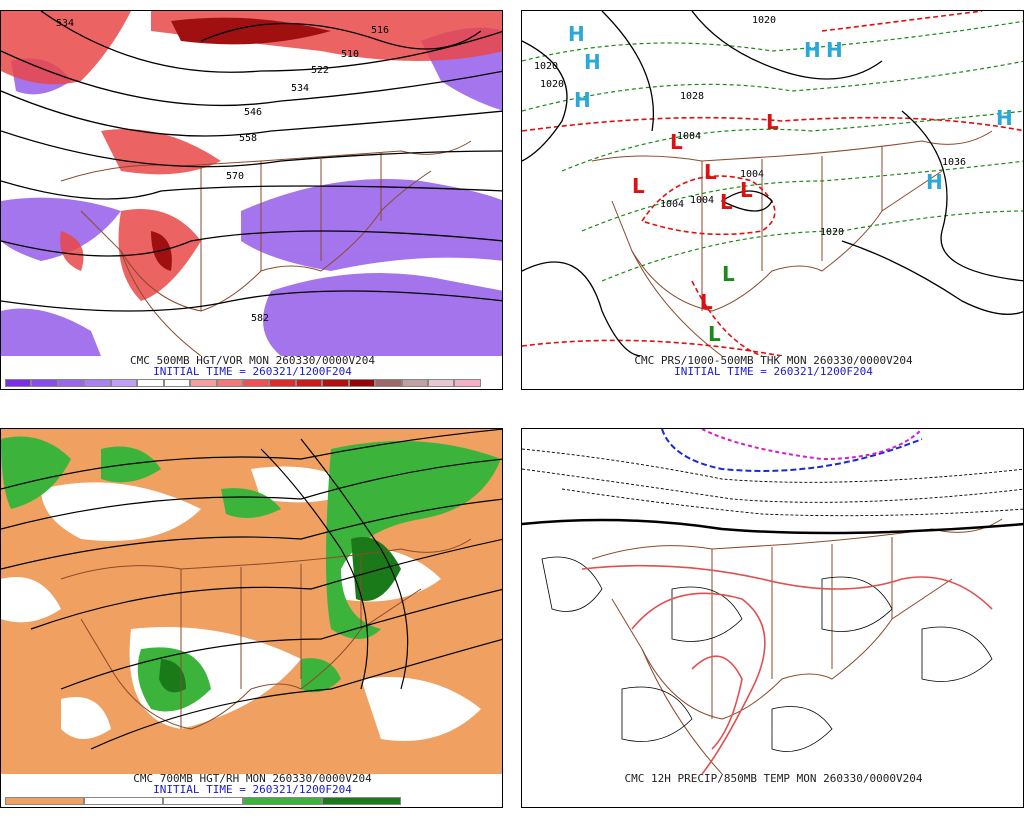 The height and width of the screenshot is (819, 1024). What do you see at coordinates (772, 482) in the screenshot?
I see `cold-temp-contours` at bounding box center [772, 482].